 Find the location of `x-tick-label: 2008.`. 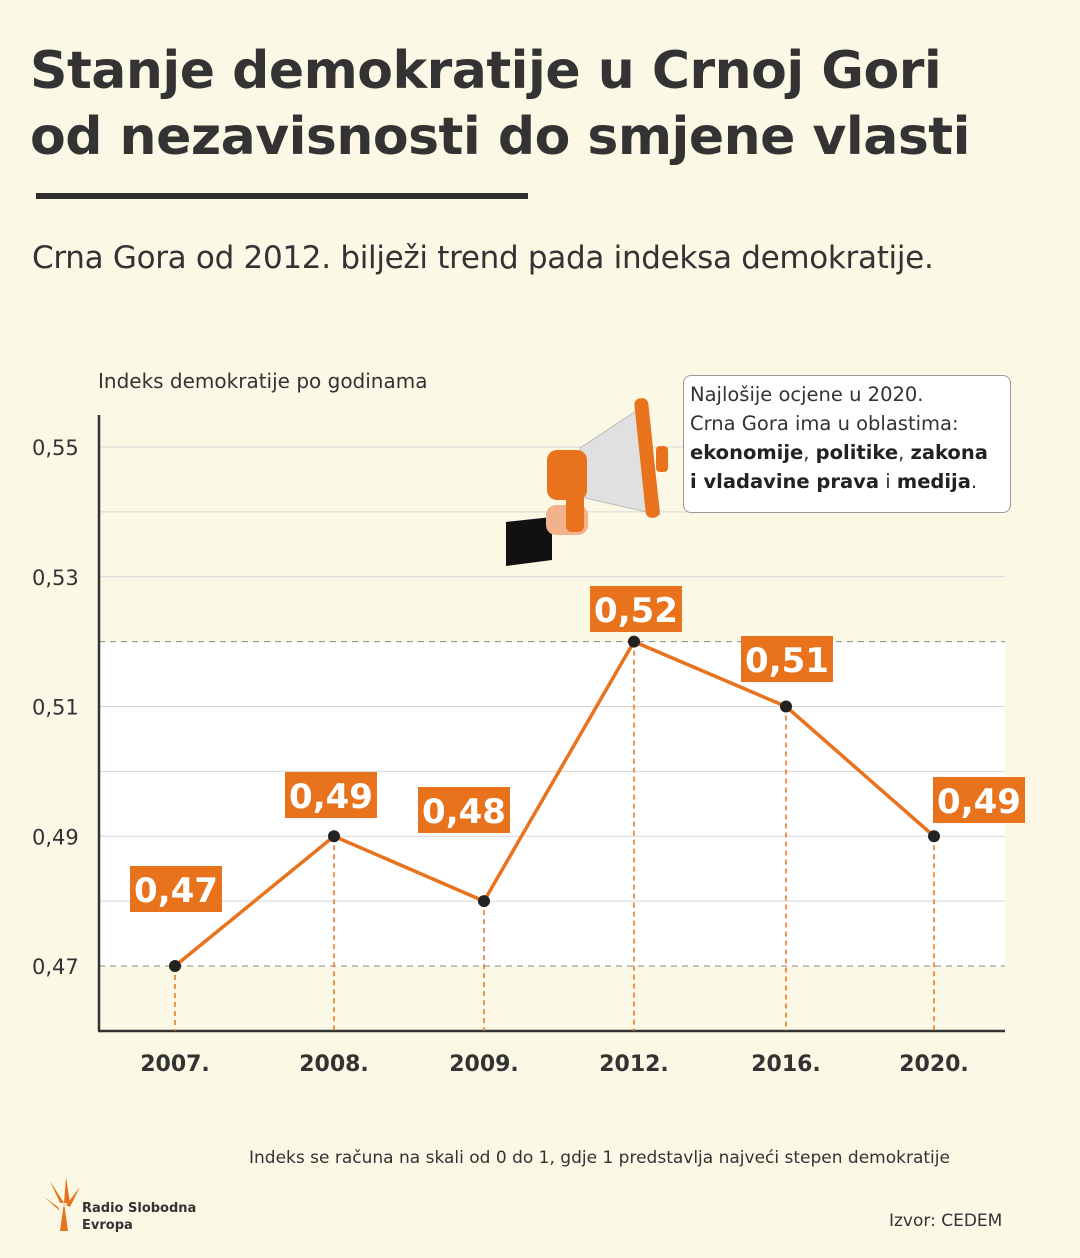

x-tick-label: 2008. is located at coordinates (334, 1064).